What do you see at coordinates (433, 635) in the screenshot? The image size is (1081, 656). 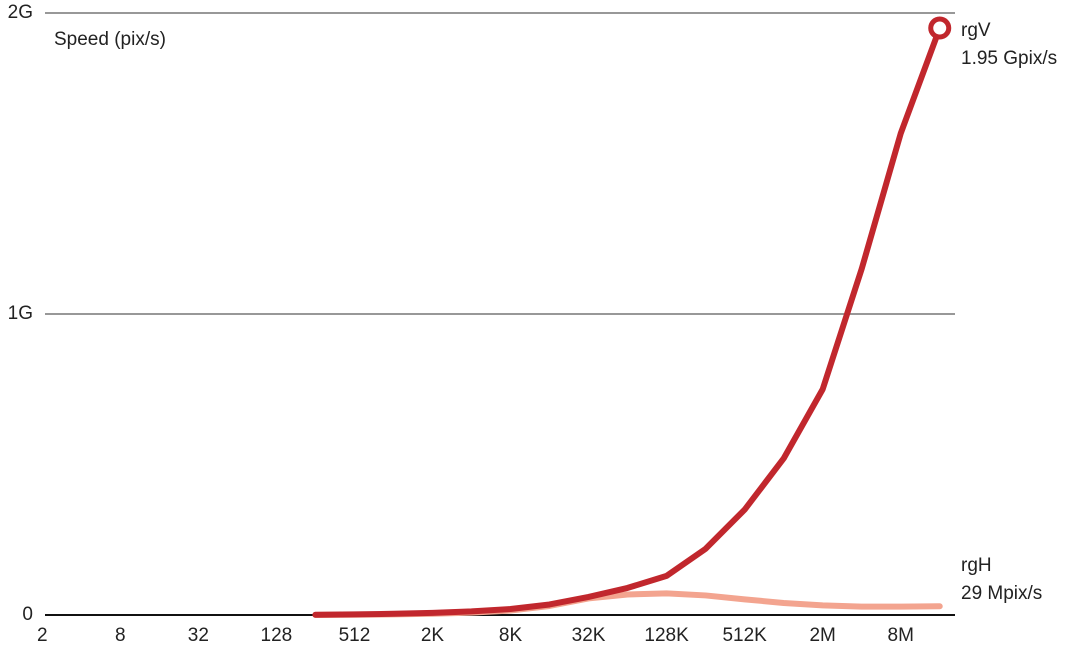 I see `x-tick-label: 2K` at bounding box center [433, 635].